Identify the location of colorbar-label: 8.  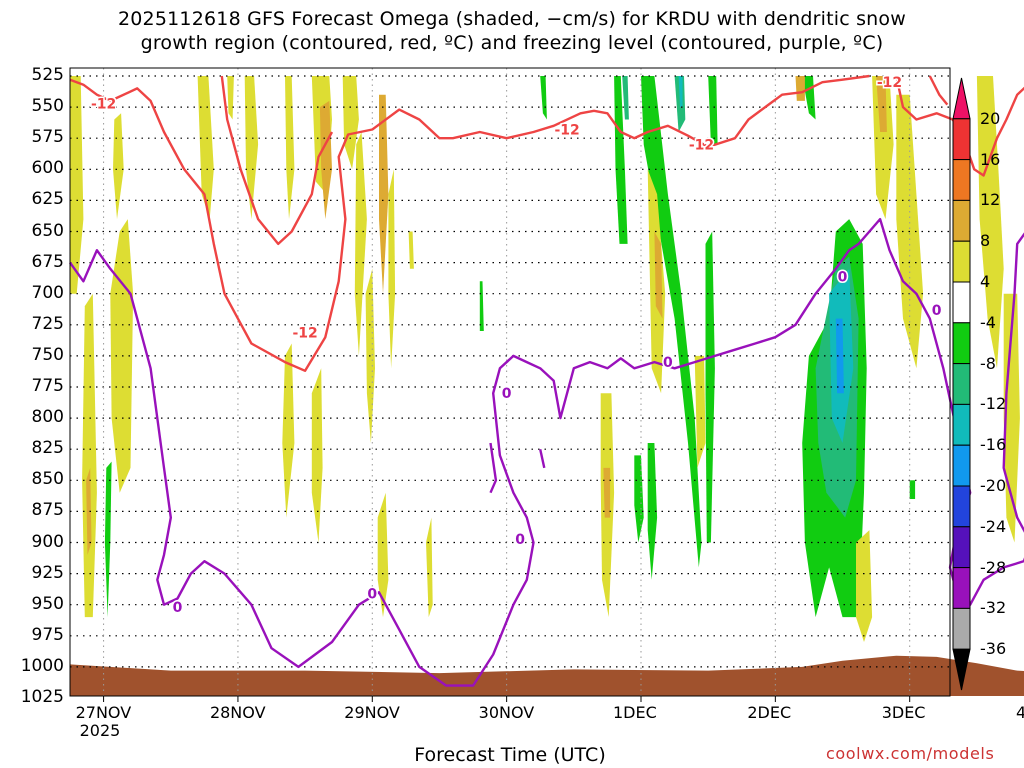
(985, 241).